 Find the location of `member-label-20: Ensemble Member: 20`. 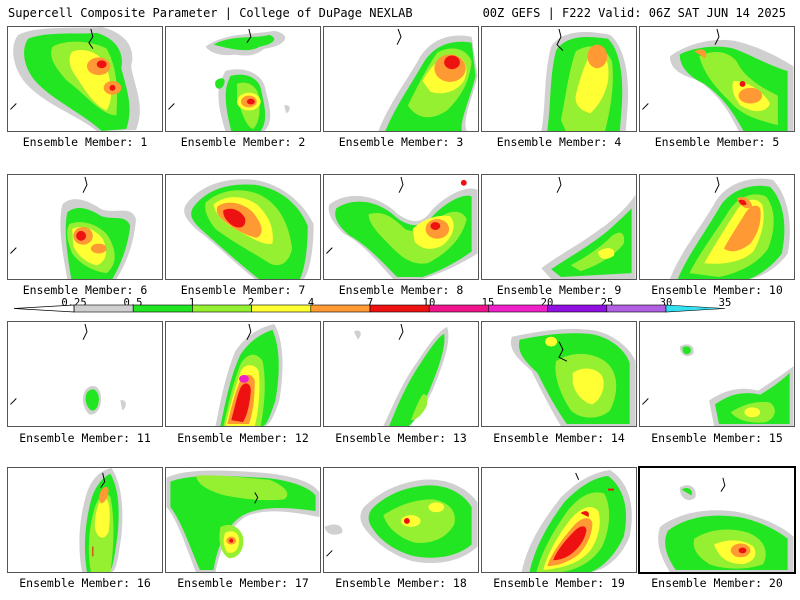

member-label-20: Ensemble Member: 20 is located at coordinates (717, 583).